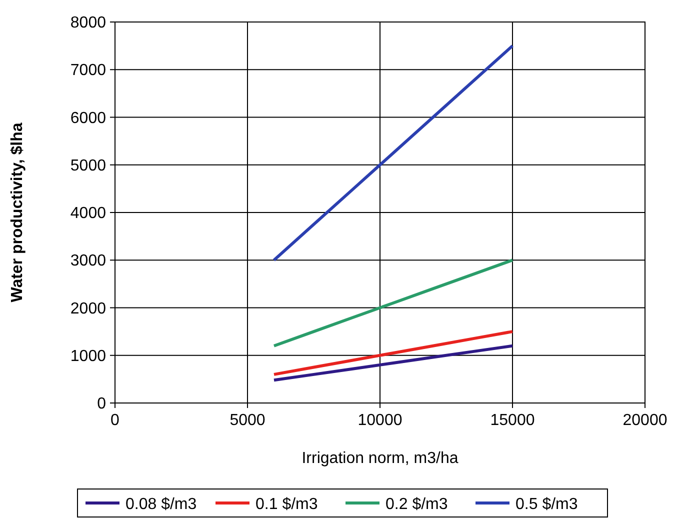  Describe the element at coordinates (88, 309) in the screenshot. I see `y-tick-label: 2000` at that location.